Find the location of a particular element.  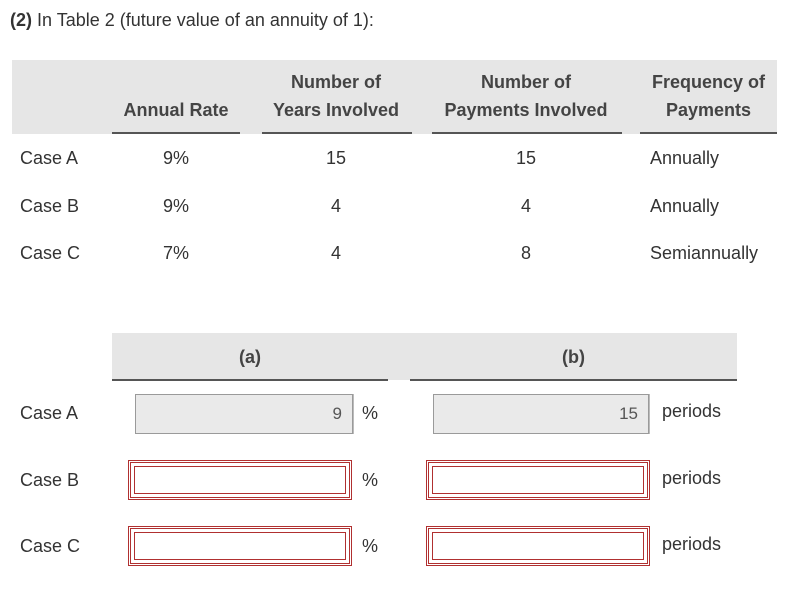

row-c-rate: 7% is located at coordinates (175, 253).